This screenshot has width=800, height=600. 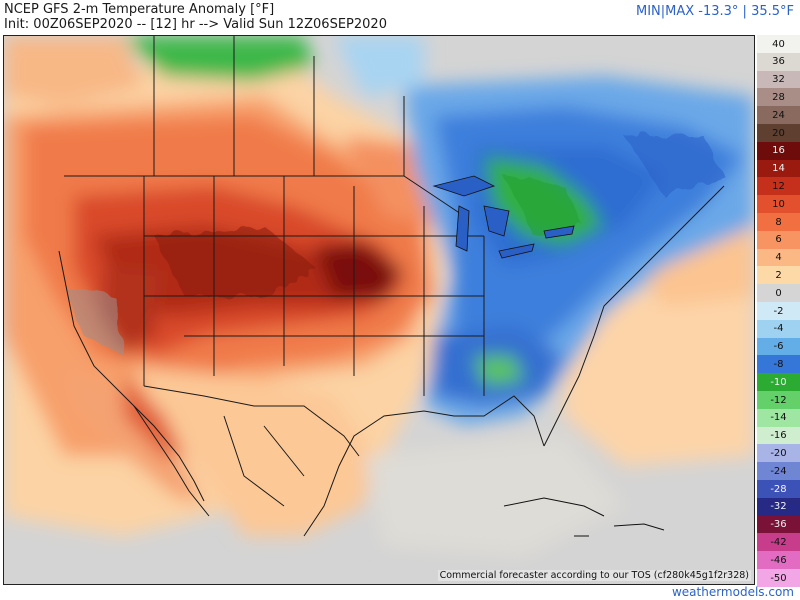 I want to click on colorbar-swatch: 0, so click(x=778, y=293).